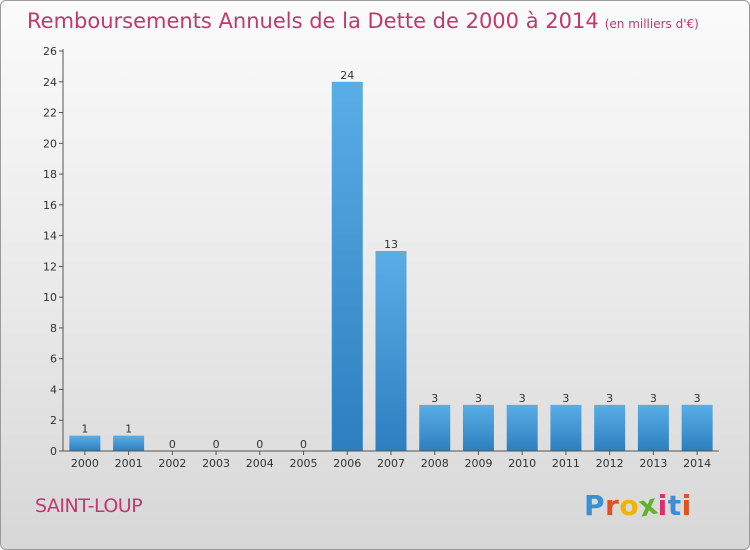 This screenshot has height=550, width=750. What do you see at coordinates (435, 427) in the screenshot?
I see `bar-2008` at bounding box center [435, 427].